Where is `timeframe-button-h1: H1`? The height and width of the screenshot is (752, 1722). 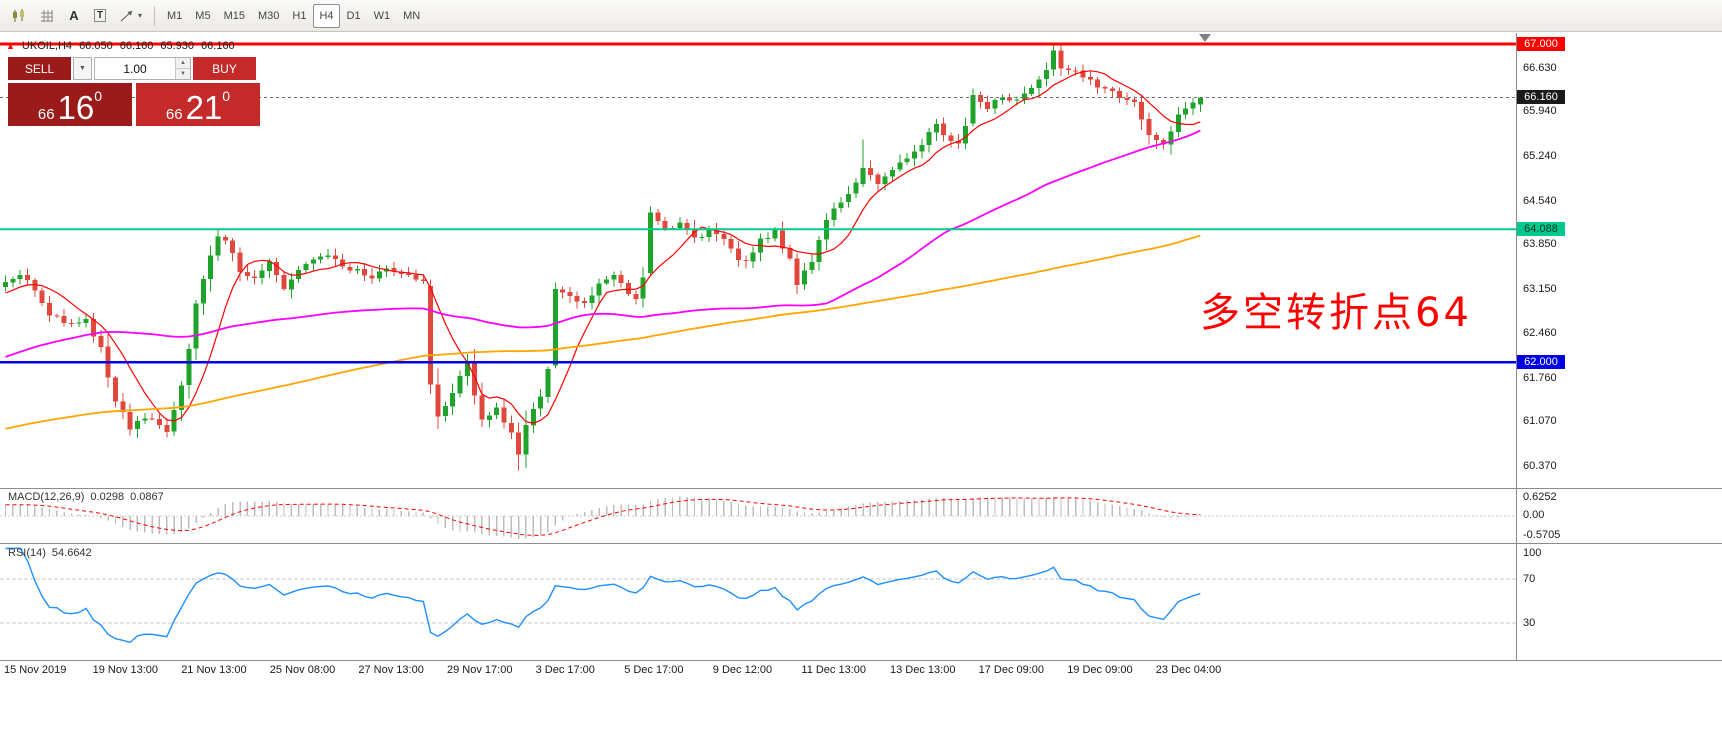
timeframe-button-h1: H1 is located at coordinates (299, 15).